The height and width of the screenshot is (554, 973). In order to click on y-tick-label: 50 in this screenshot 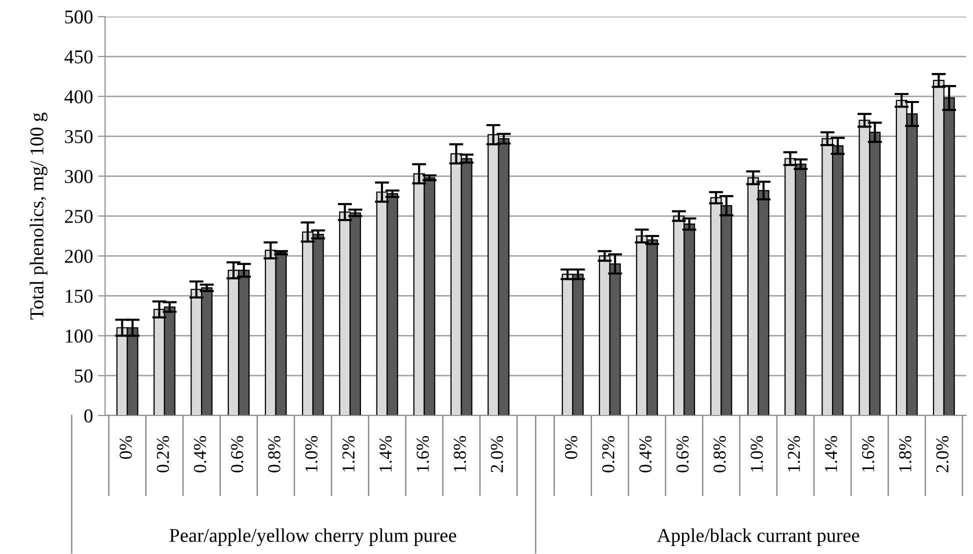, I will do `click(83, 376)`.